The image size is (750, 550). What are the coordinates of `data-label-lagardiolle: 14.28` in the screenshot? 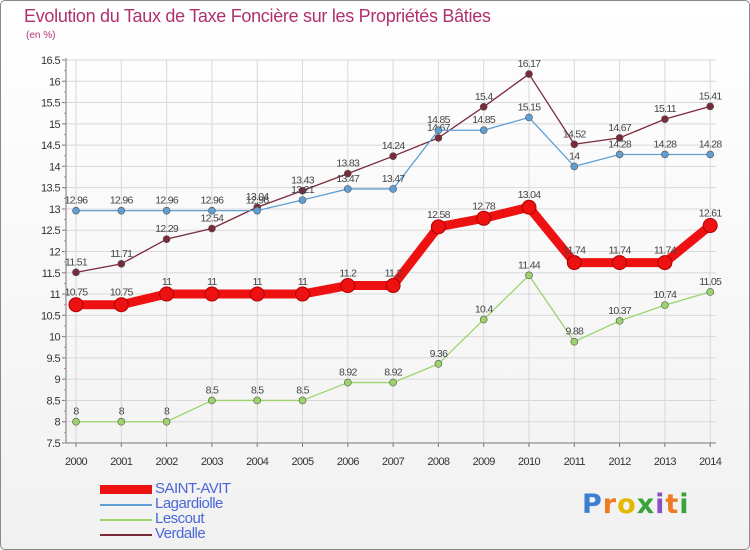 It's located at (666, 144).